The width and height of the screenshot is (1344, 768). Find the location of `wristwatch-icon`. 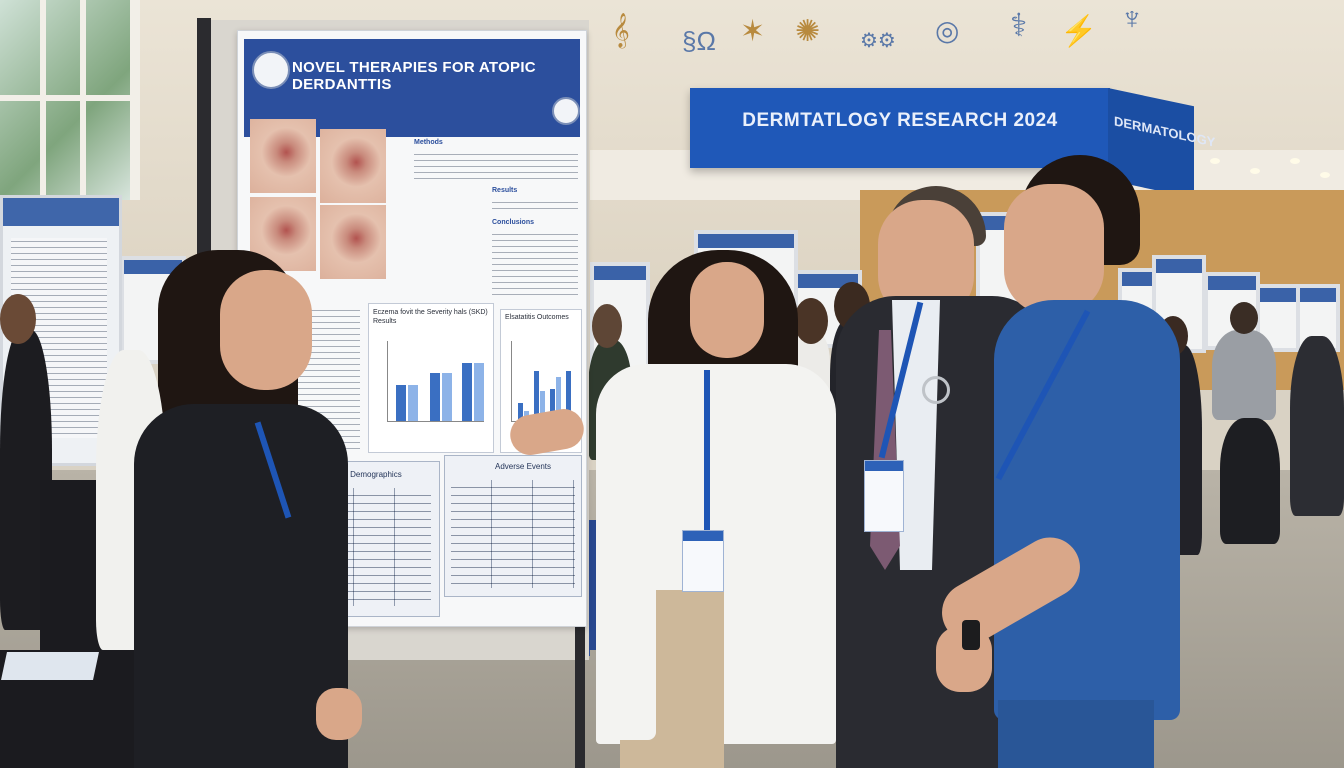

wristwatch-icon is located at coordinates (971, 635).